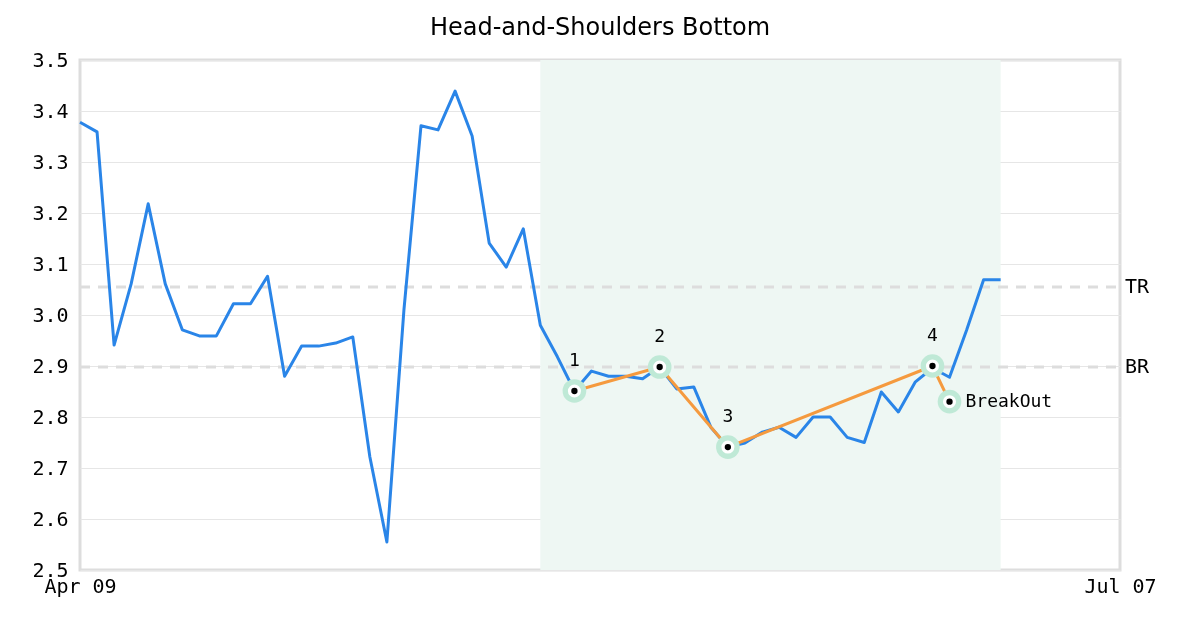 The height and width of the screenshot is (630, 1200). What do you see at coordinates (50, 467) in the screenshot?
I see `y-tick-label: 2.7` at bounding box center [50, 467].